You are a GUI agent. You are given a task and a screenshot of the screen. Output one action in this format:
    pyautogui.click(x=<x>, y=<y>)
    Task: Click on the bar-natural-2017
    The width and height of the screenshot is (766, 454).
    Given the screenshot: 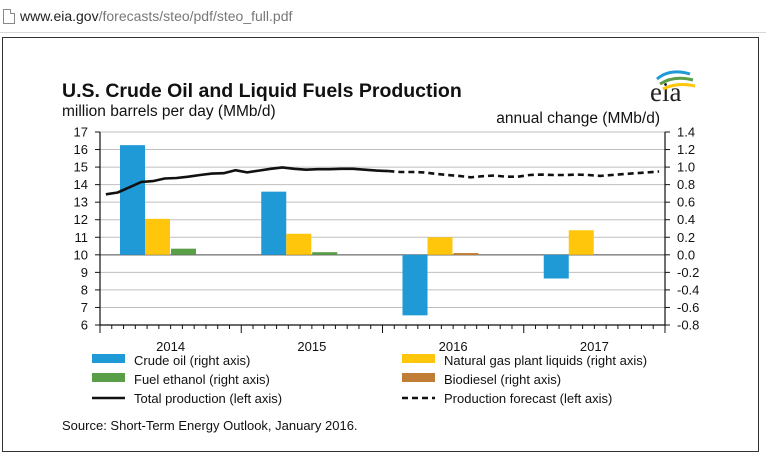 What is the action you would take?
    pyautogui.click(x=581, y=242)
    